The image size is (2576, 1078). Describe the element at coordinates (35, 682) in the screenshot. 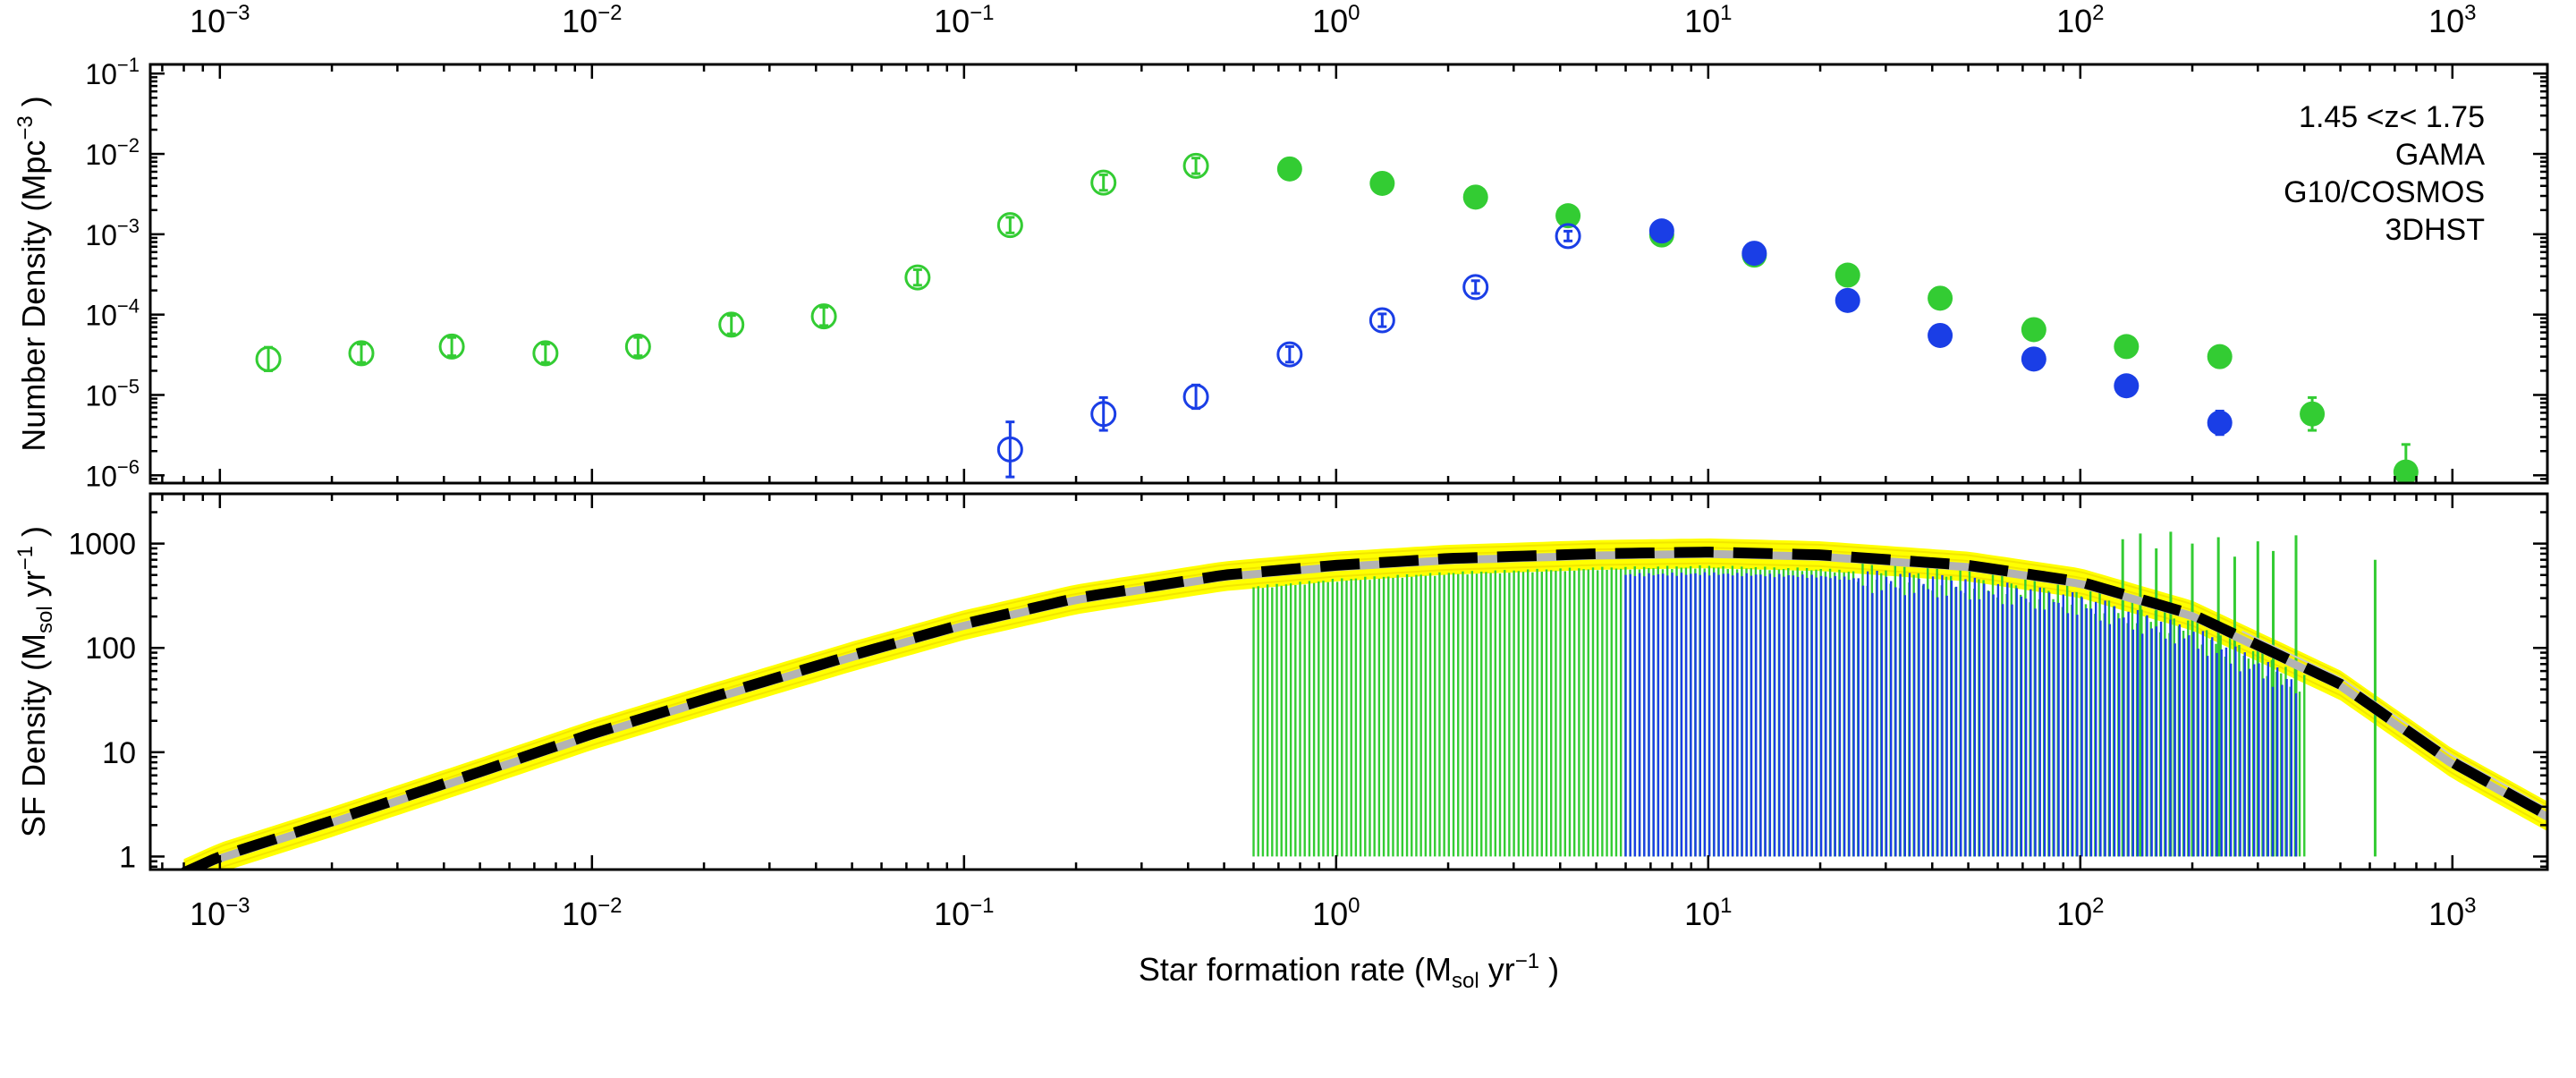

I see `sf-density-y-axis-title: SF Density (Msol yr−1 )` at that location.